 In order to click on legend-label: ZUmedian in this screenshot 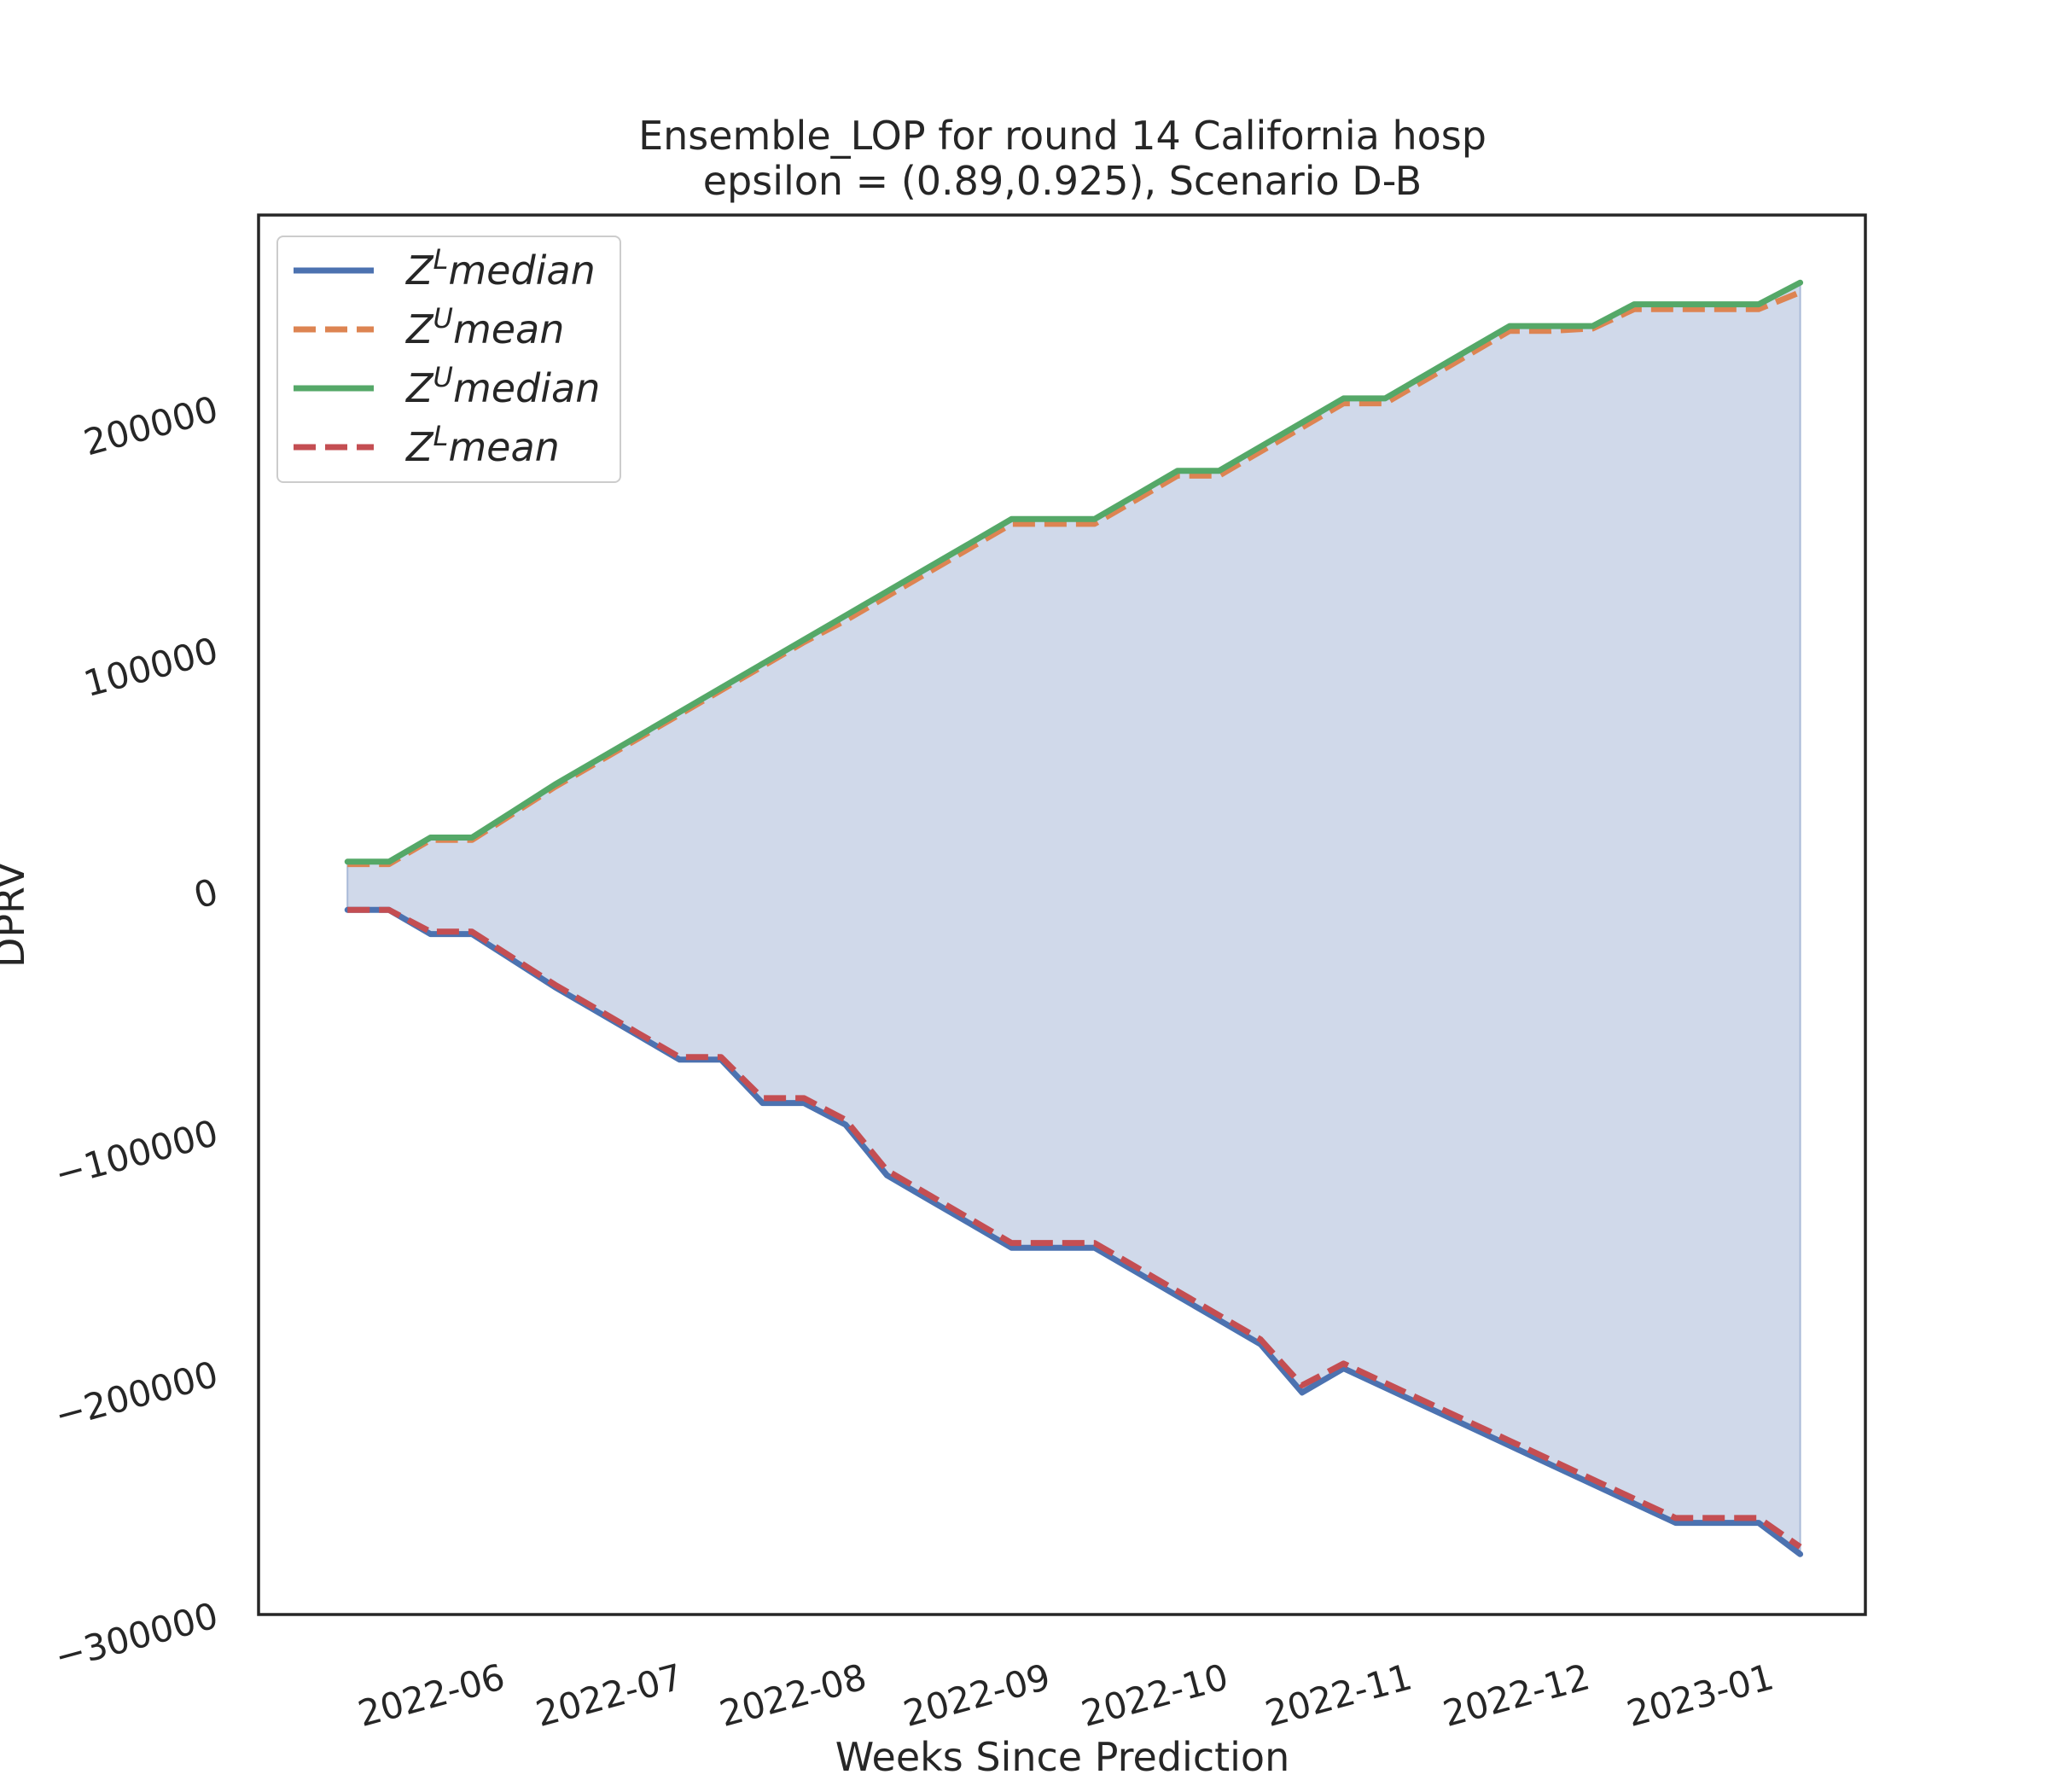, I will do `click(502, 386)`.